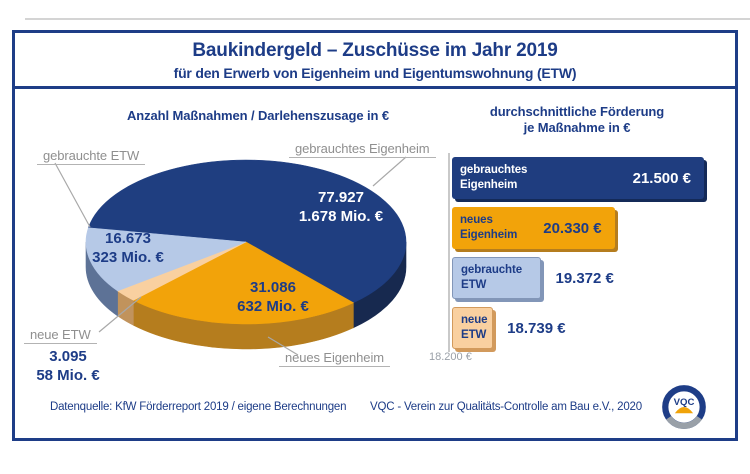 The image size is (750, 474). I want to click on leader-neues-eigenheim, so click(283, 346).